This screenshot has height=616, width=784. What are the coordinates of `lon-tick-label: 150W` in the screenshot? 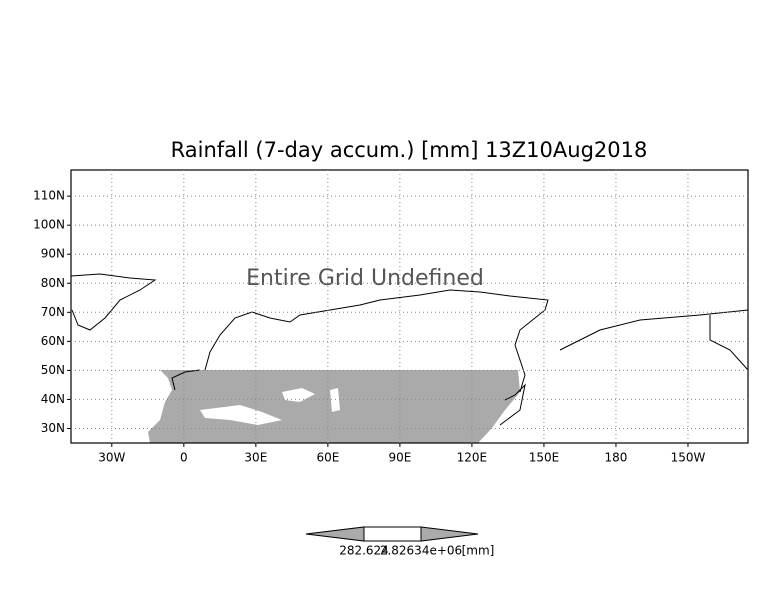 It's located at (688, 458).